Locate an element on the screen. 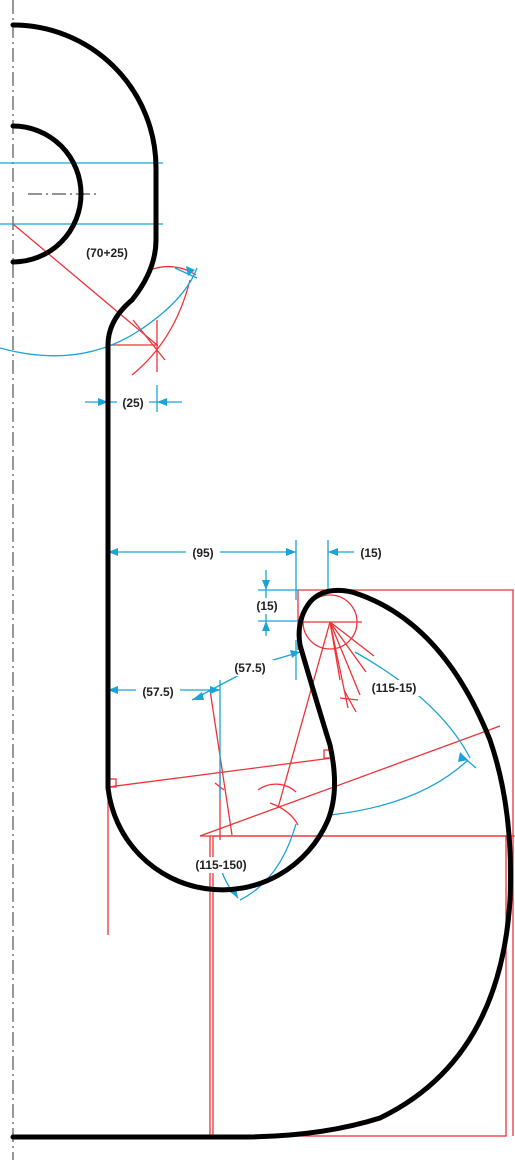 The height and width of the screenshot is (1160, 515). dim-lower-arc: (115-150) is located at coordinates (220, 865).